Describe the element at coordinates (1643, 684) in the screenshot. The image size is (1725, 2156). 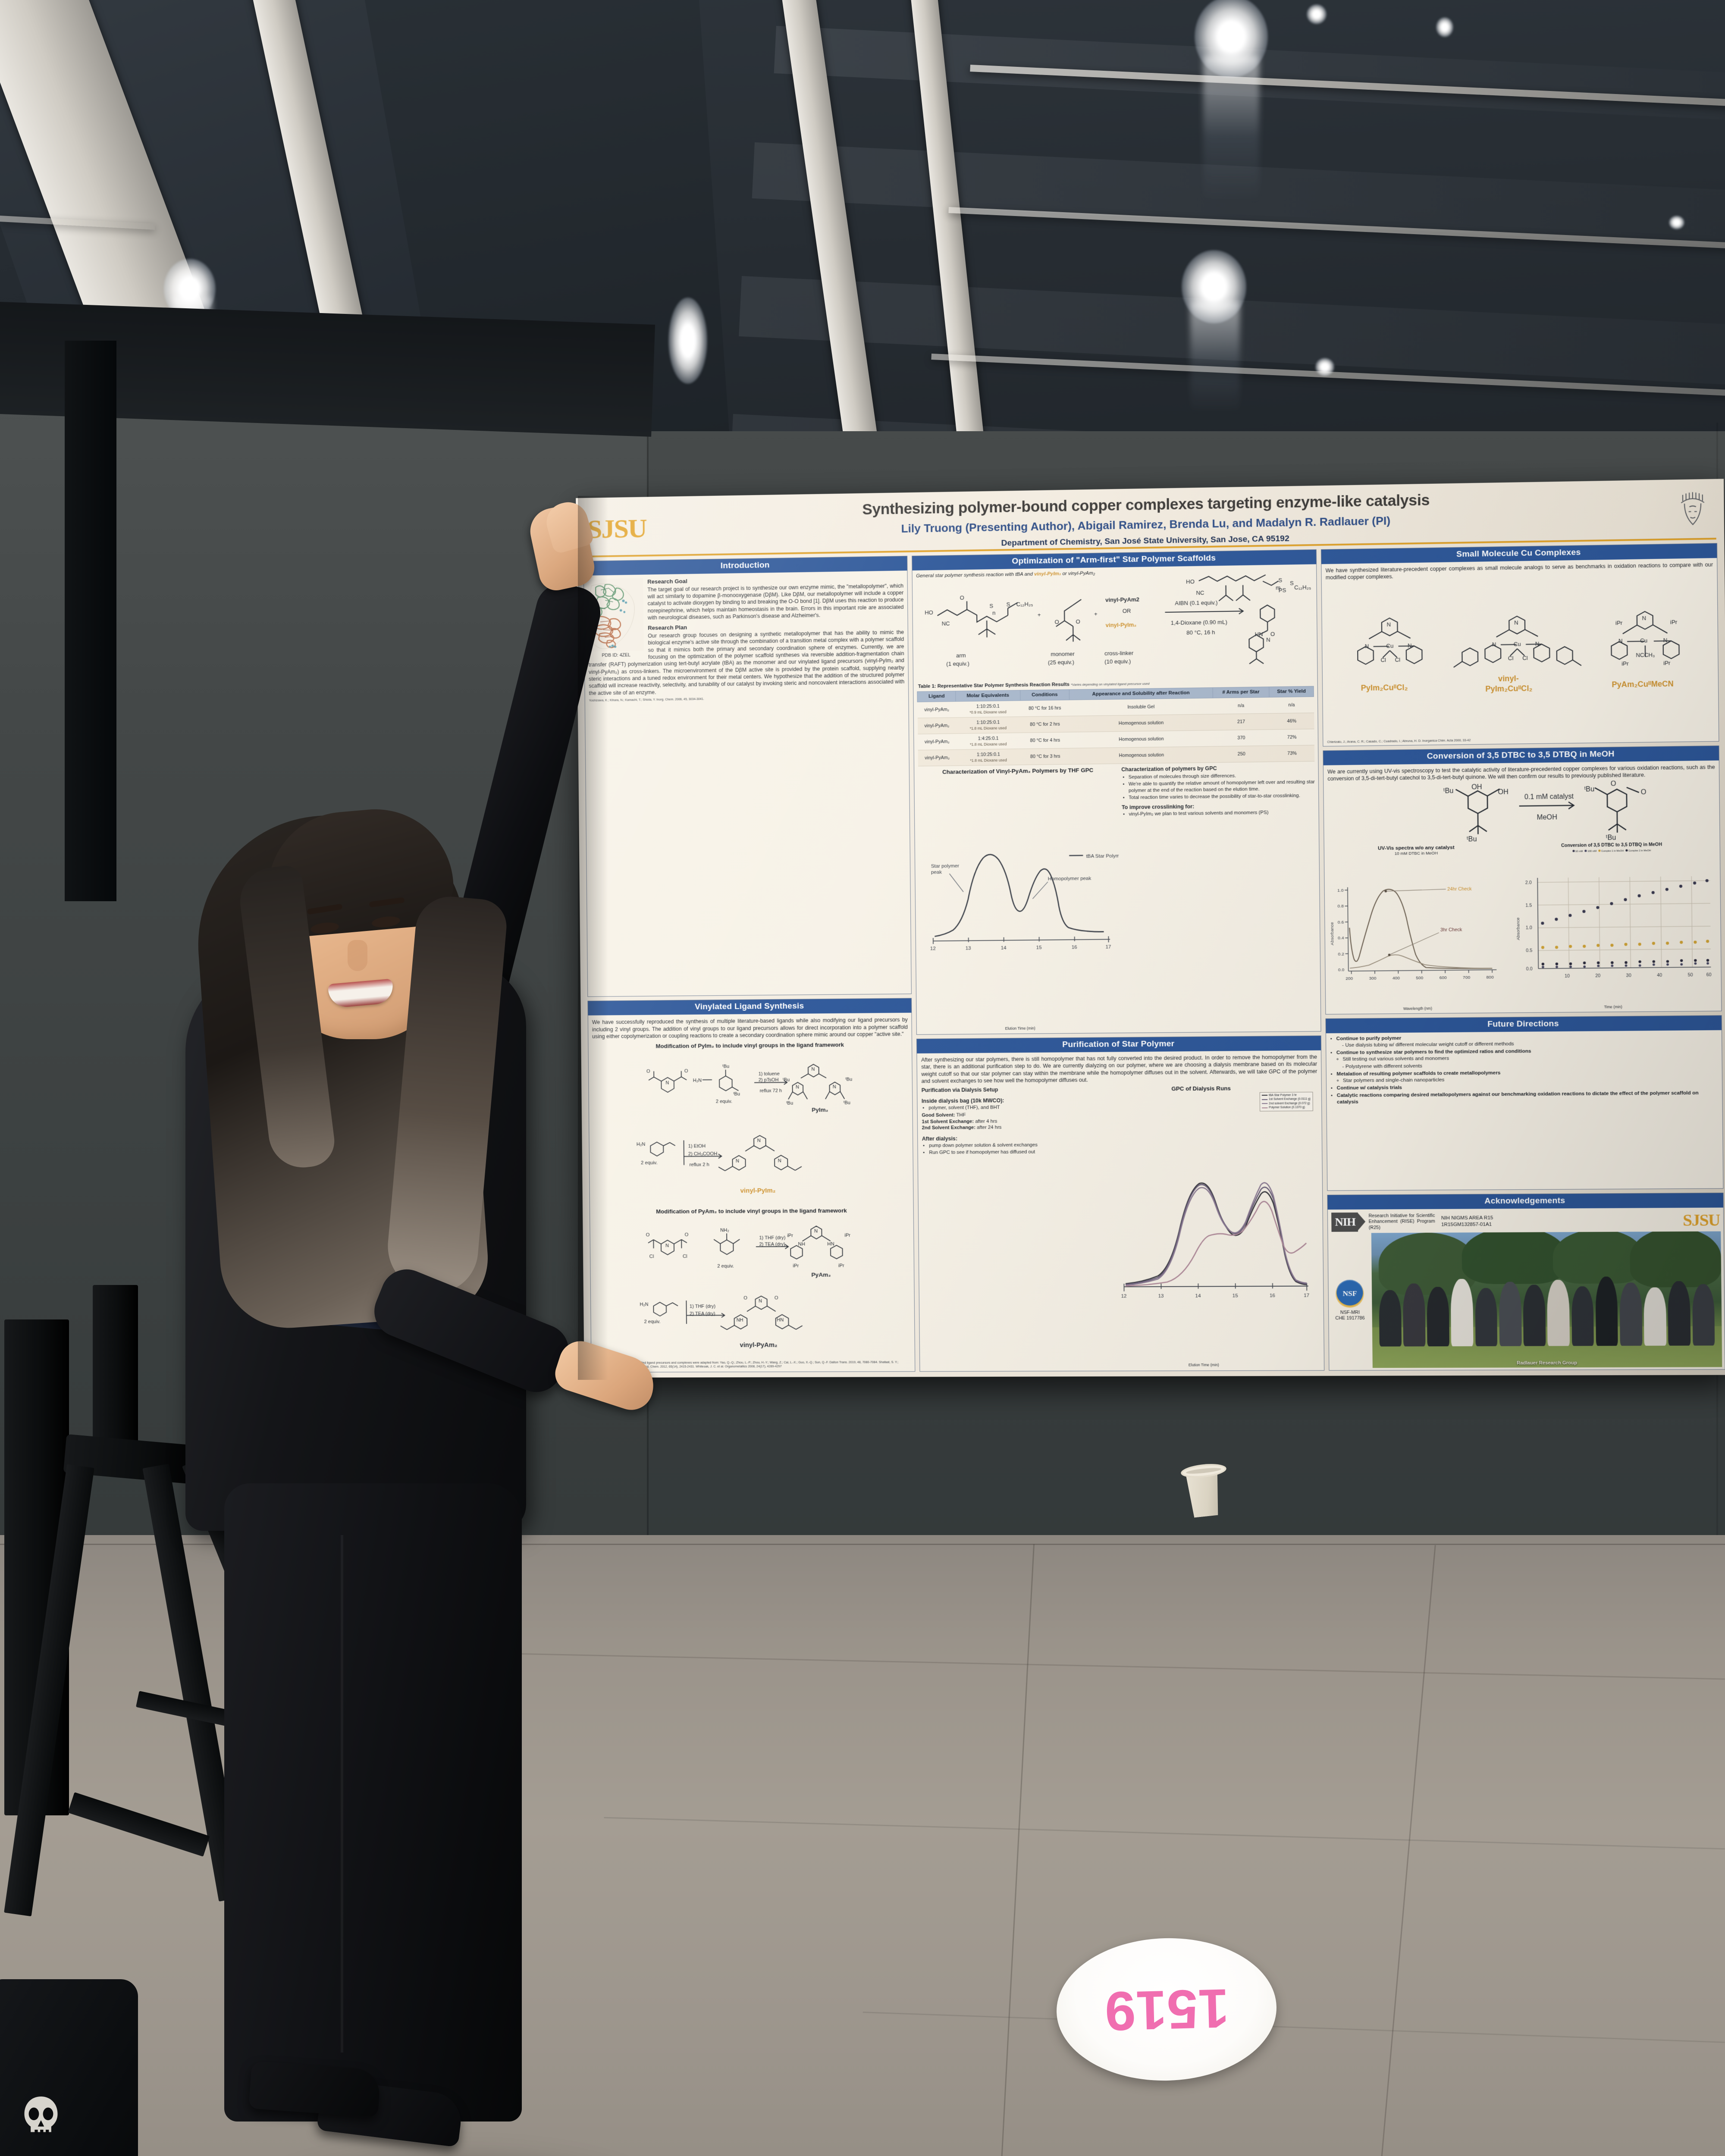
I see `svg-text: PyAm₂CuᴵᴵMeCN` at that location.